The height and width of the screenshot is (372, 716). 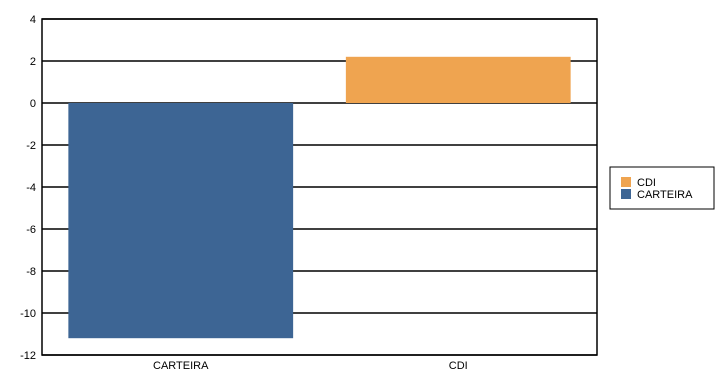 I want to click on y-tick-label: -4, so click(x=31, y=188).